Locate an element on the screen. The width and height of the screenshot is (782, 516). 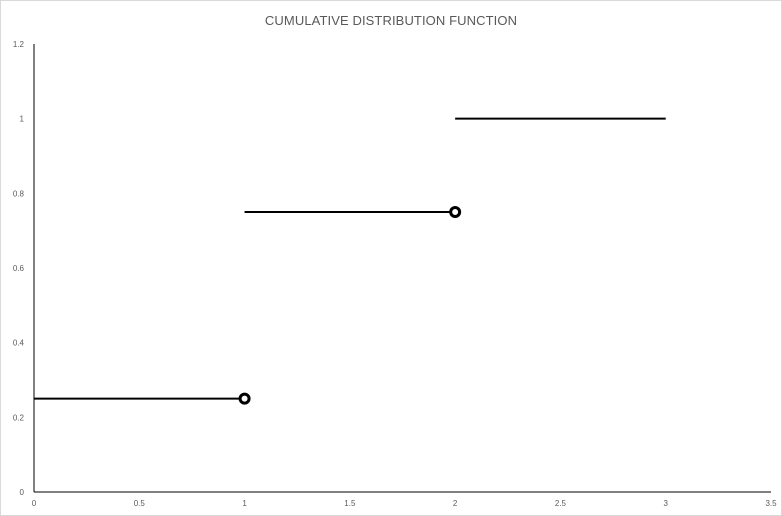
y-tick-label: 1.2 is located at coordinates (19, 44).